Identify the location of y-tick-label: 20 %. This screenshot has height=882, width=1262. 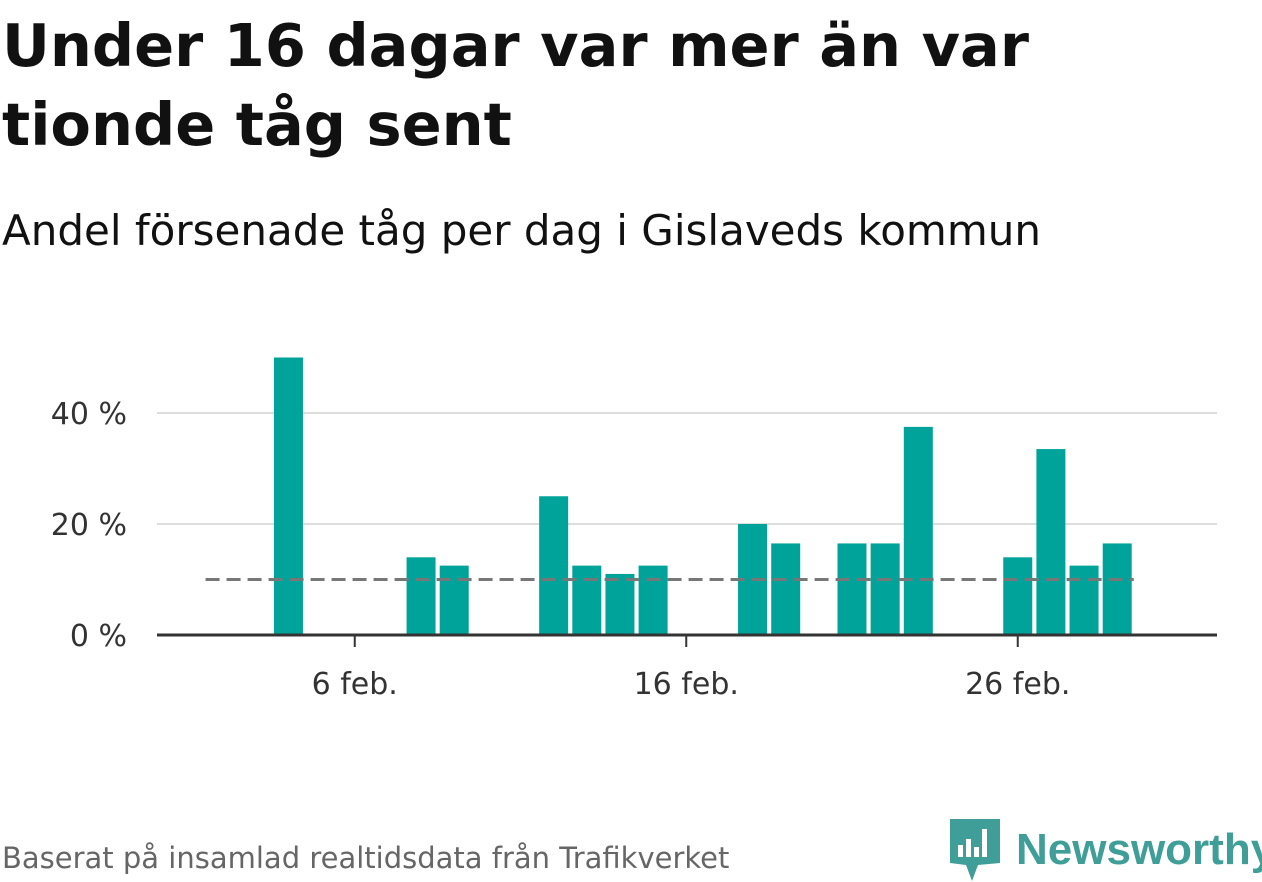
(89, 525).